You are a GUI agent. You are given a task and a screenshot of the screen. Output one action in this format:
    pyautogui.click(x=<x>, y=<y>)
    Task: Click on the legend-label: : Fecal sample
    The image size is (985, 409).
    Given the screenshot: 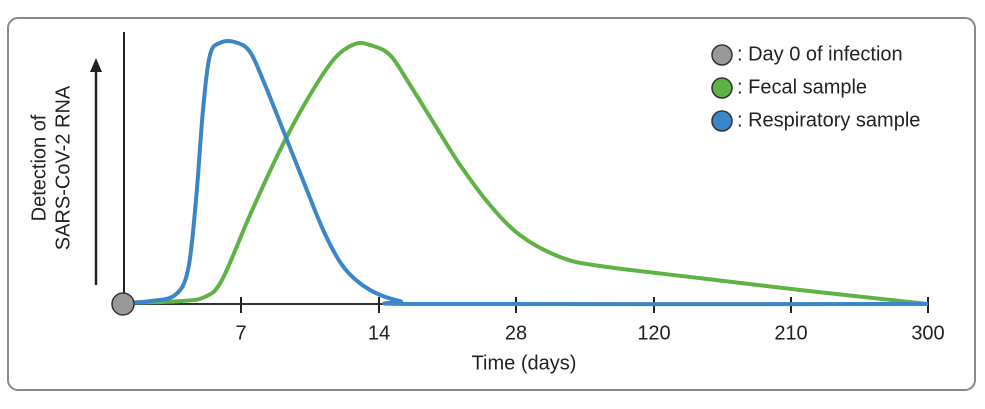 What is the action you would take?
    pyautogui.click(x=802, y=87)
    